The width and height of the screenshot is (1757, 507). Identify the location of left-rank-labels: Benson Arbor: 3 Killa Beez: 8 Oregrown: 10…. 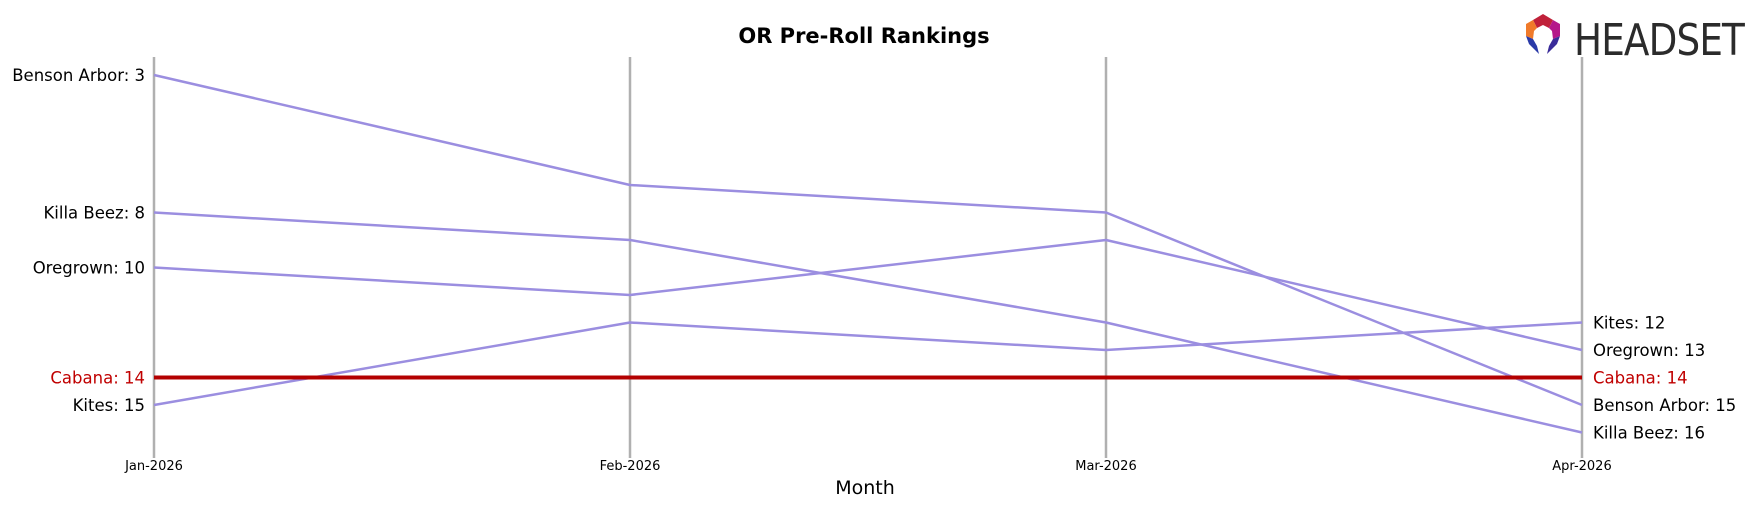
(78, 240).